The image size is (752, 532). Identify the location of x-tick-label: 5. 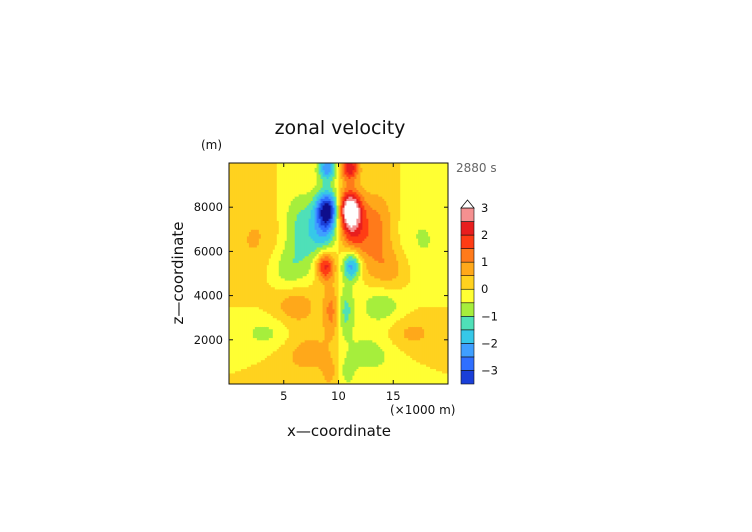
(283, 396).